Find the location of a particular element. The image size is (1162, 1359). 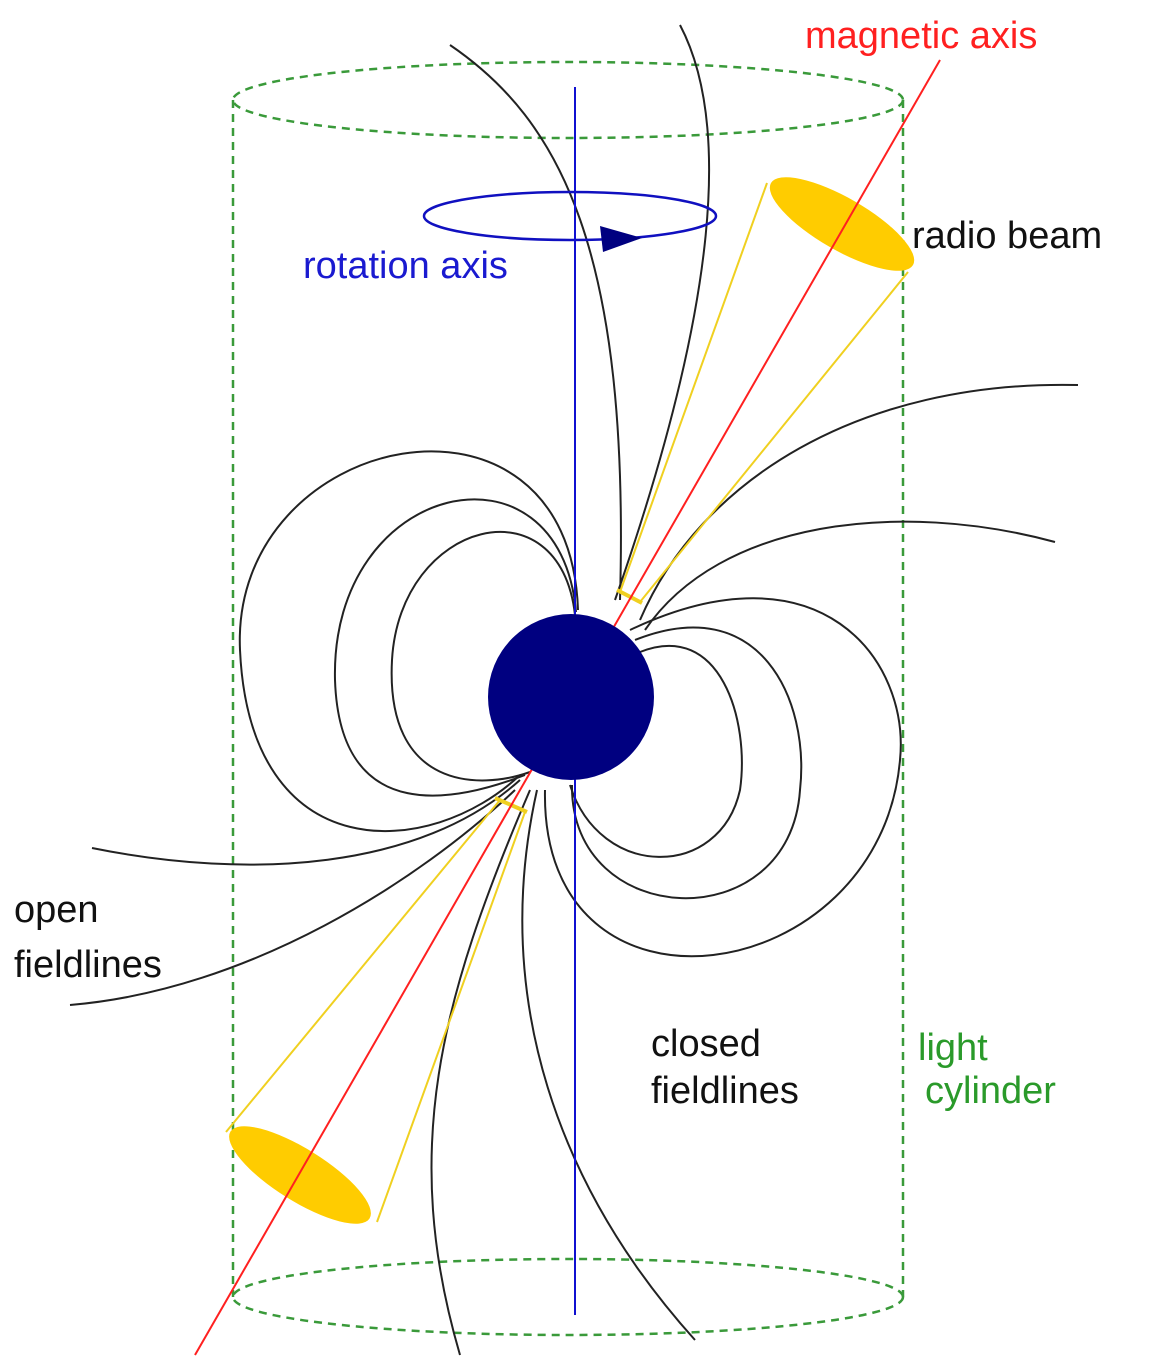

neutron-star is located at coordinates (571, 697).